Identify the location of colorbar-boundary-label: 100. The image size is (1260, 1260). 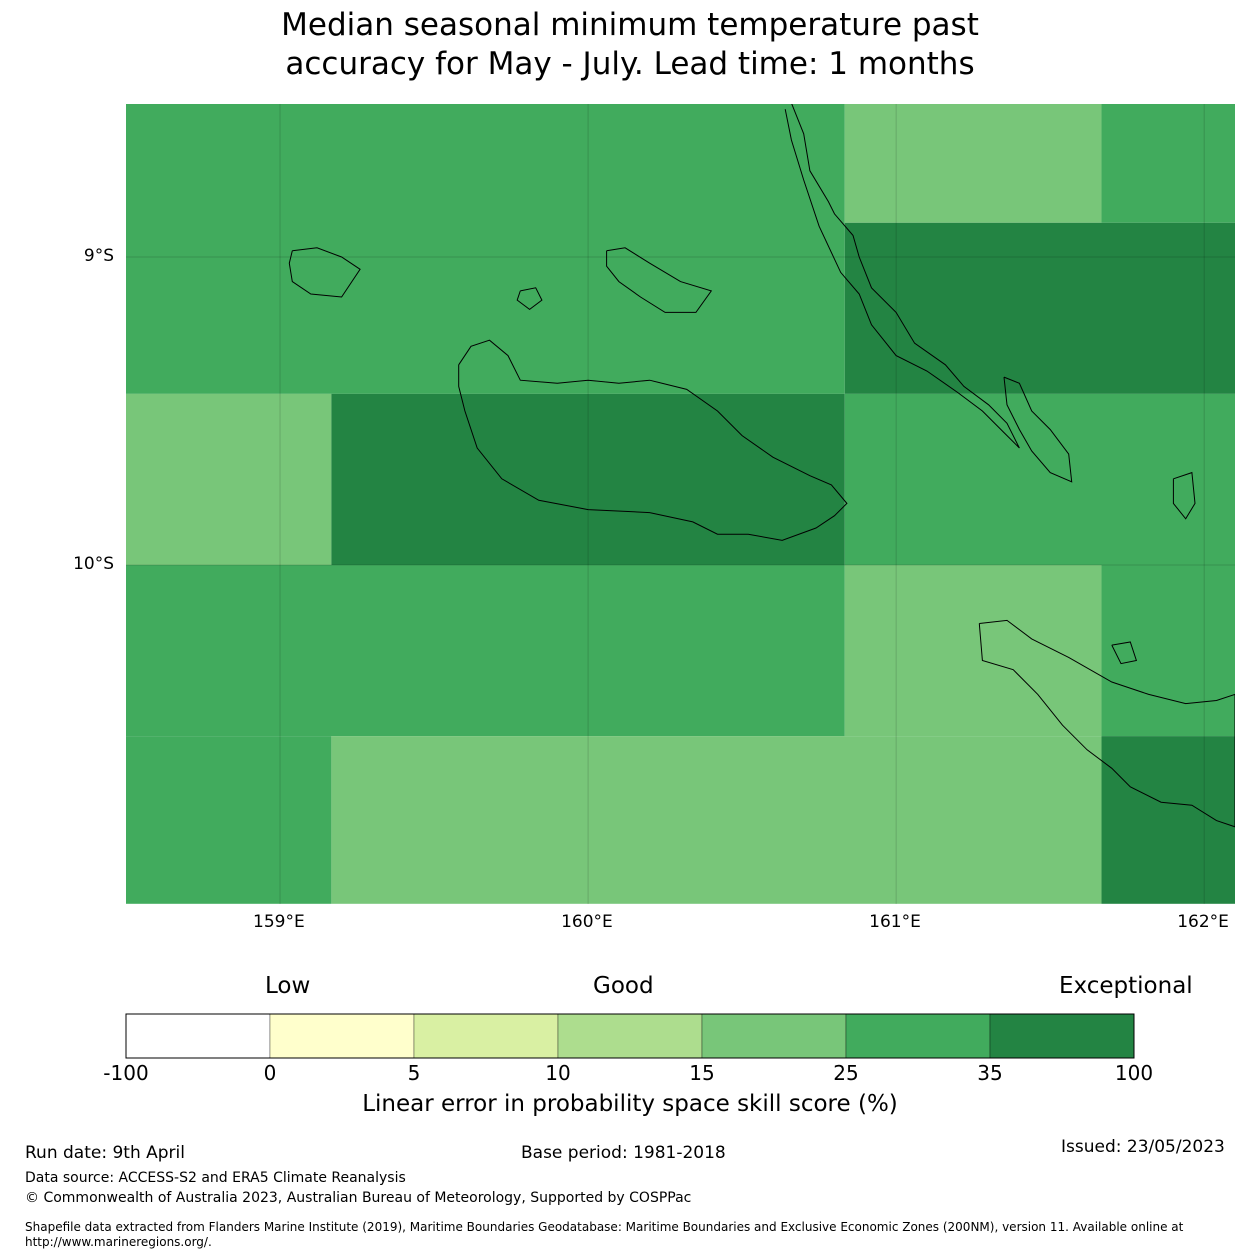
(1134, 1073).